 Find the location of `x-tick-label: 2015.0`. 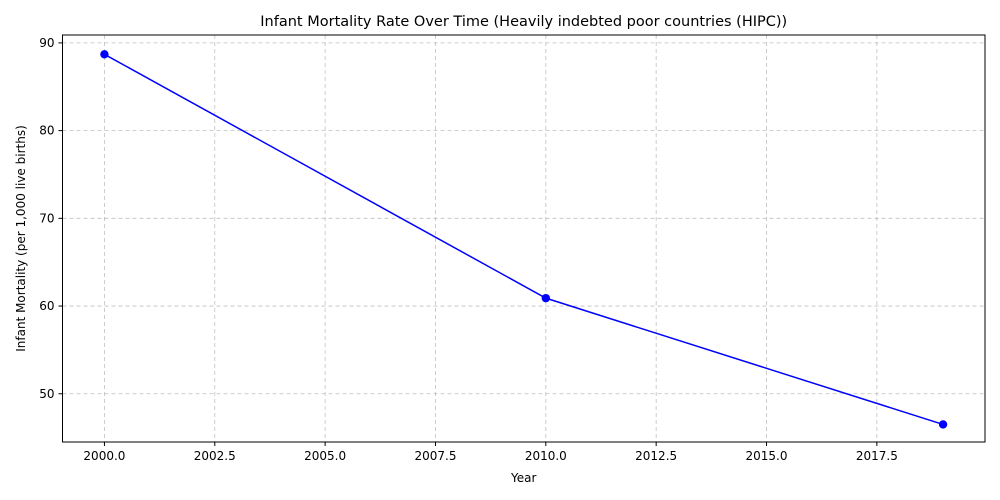

x-tick-label: 2015.0 is located at coordinates (767, 456).